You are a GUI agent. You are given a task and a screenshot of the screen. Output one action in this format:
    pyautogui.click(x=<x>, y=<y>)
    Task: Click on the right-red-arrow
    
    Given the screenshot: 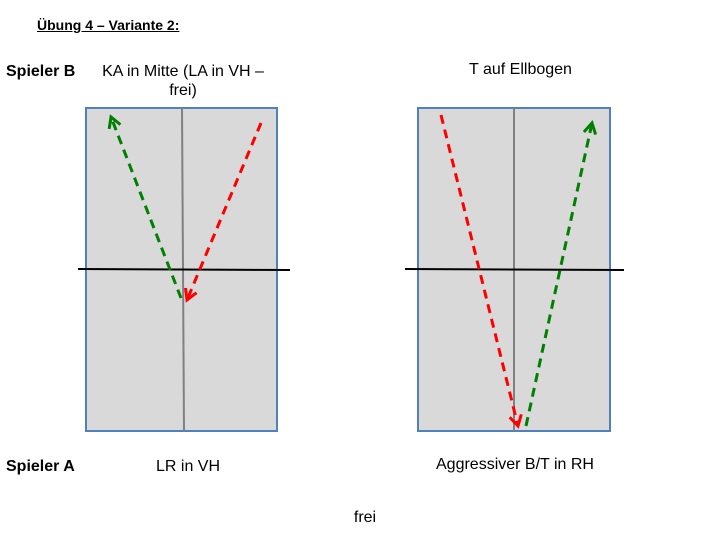 What is the action you would take?
    pyautogui.click(x=481, y=271)
    